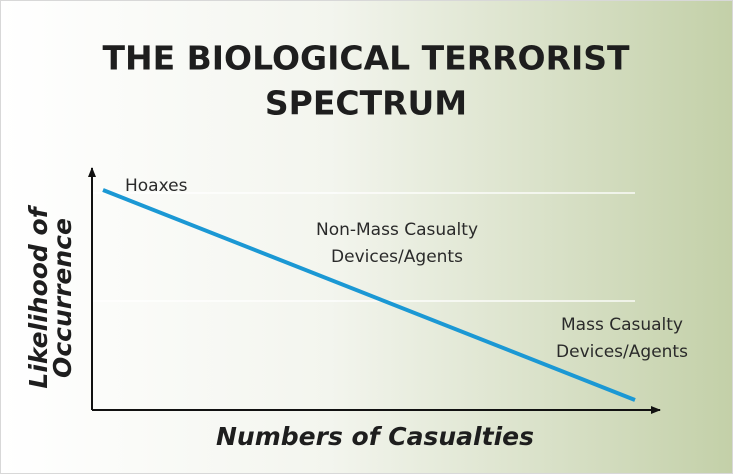 This screenshot has width=733, height=474. What do you see at coordinates (397, 230) in the screenshot?
I see `region-label: Non-Mass Casualty` at bounding box center [397, 230].